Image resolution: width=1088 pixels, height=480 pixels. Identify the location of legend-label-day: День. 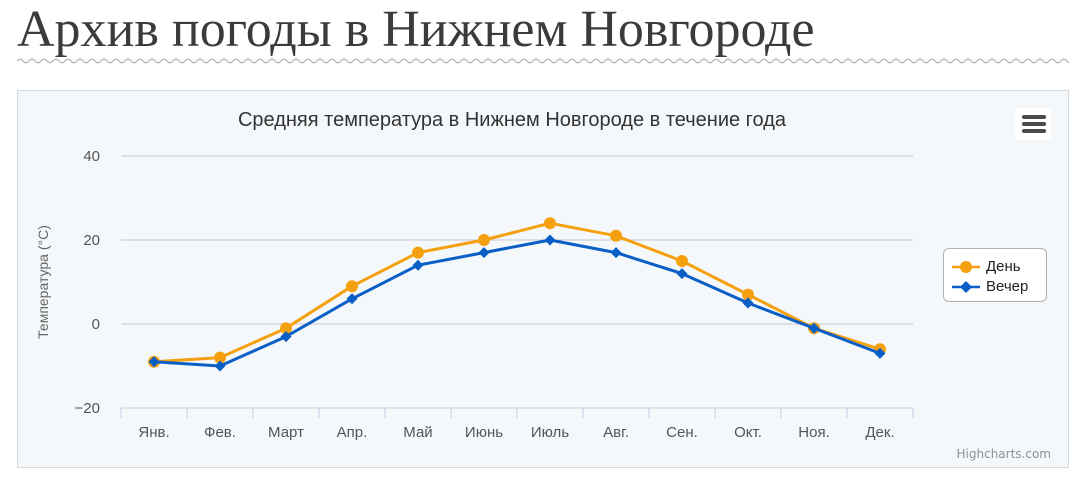
(1003, 266).